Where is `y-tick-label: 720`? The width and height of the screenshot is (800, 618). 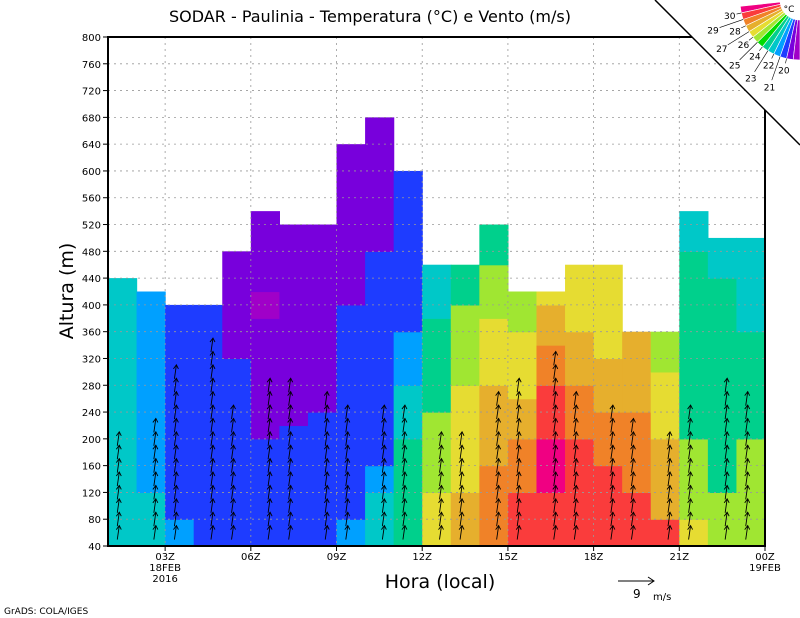
y-tick-label: 720 is located at coordinates (91, 92).